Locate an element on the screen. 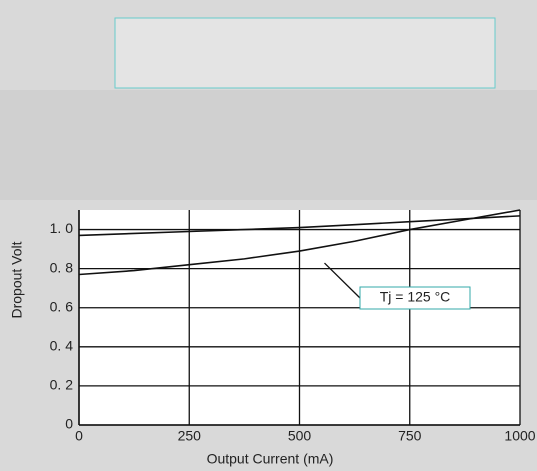 This screenshot has width=537, height=471. x-tick-label: 0 is located at coordinates (79, 436).